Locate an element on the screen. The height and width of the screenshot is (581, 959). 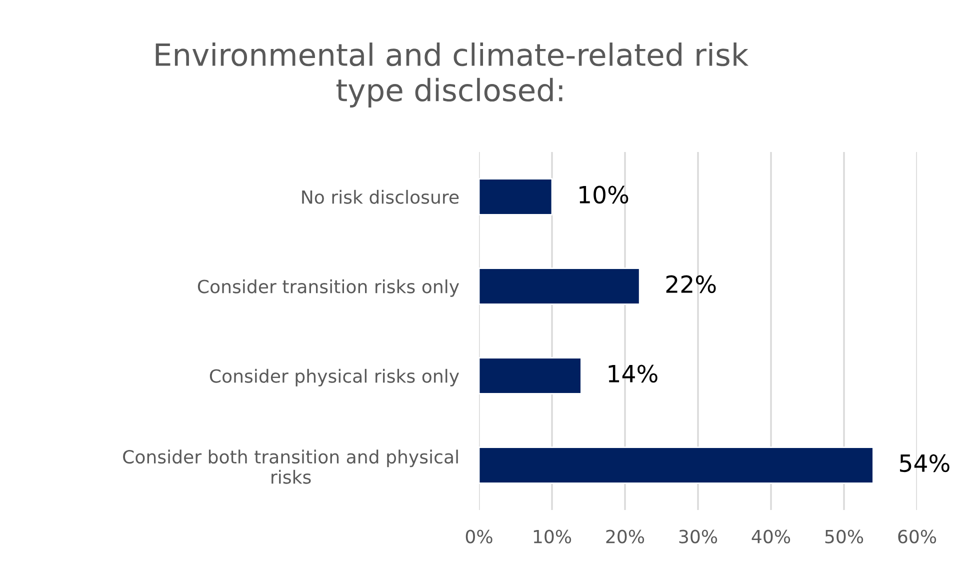
chart-title: Environmental and climate-related risk type disclosed: is located at coordinates (452, 75).